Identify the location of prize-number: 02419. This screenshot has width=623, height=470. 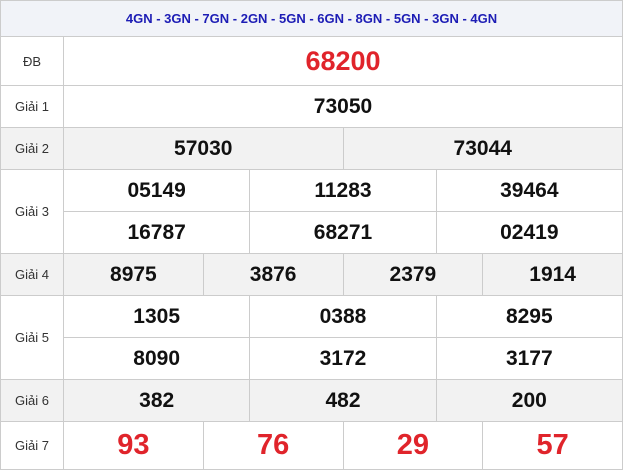
(528, 232).